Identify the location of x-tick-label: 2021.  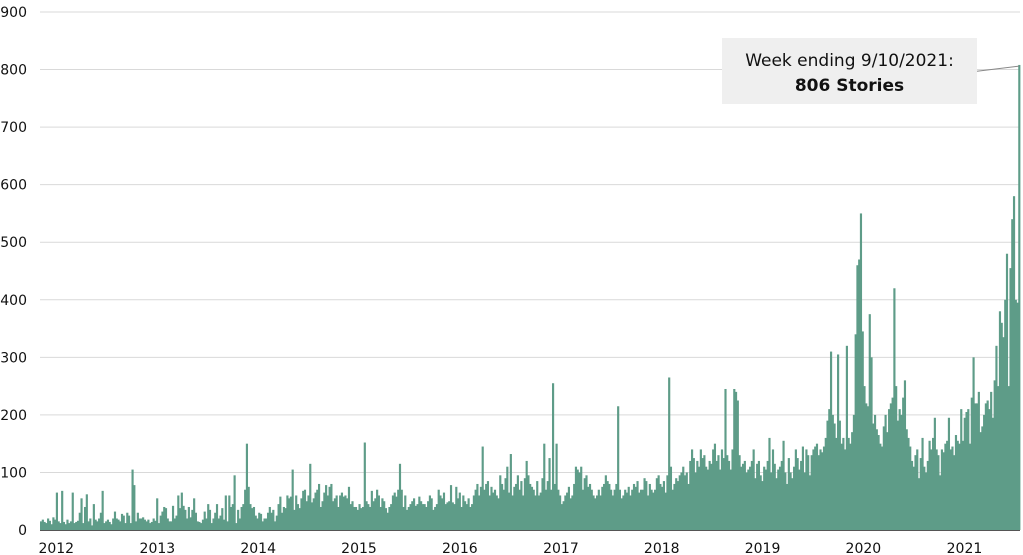
(965, 548).